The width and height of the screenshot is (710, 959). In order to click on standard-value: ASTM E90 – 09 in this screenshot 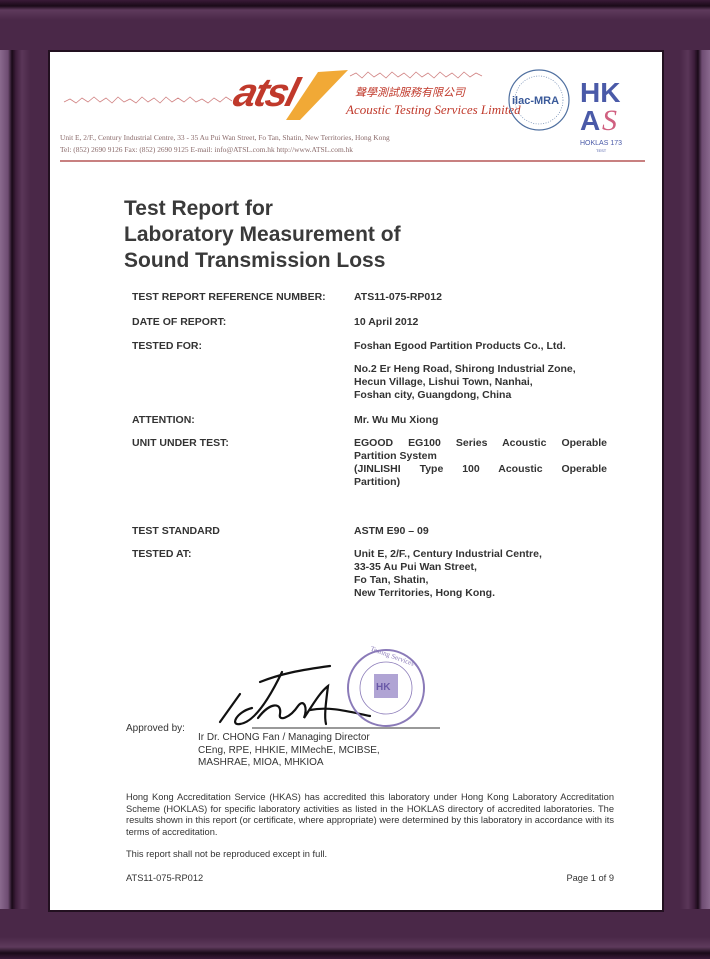, I will do `click(391, 531)`.